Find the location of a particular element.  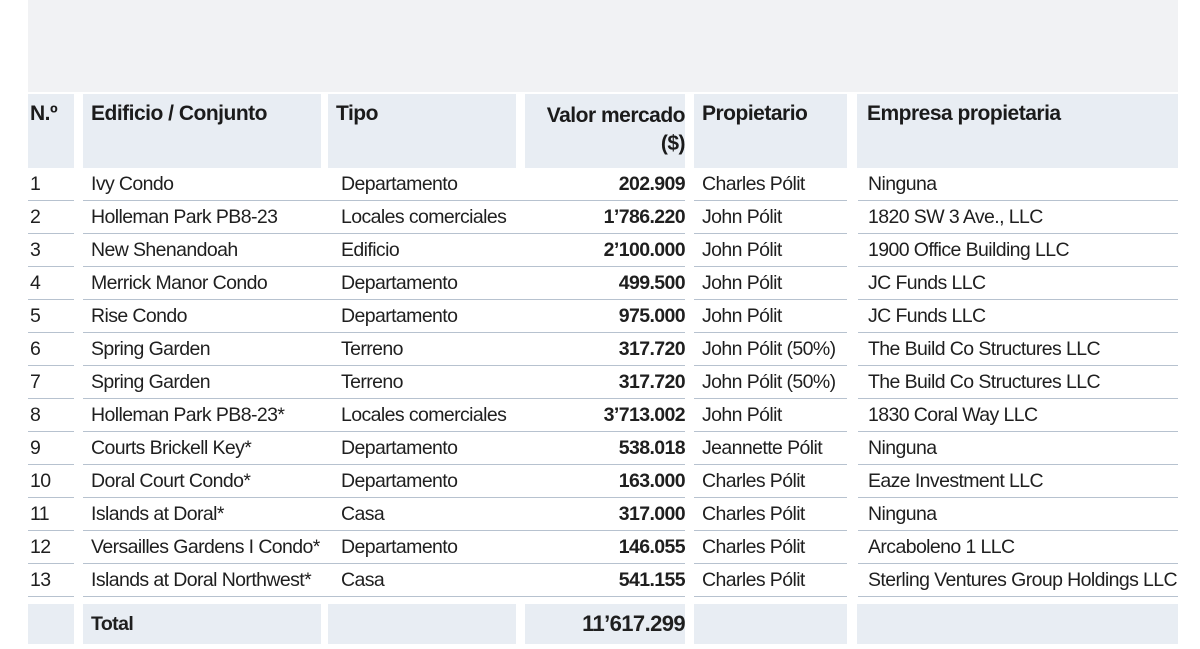

row-value: 499.500 is located at coordinates (605, 283).